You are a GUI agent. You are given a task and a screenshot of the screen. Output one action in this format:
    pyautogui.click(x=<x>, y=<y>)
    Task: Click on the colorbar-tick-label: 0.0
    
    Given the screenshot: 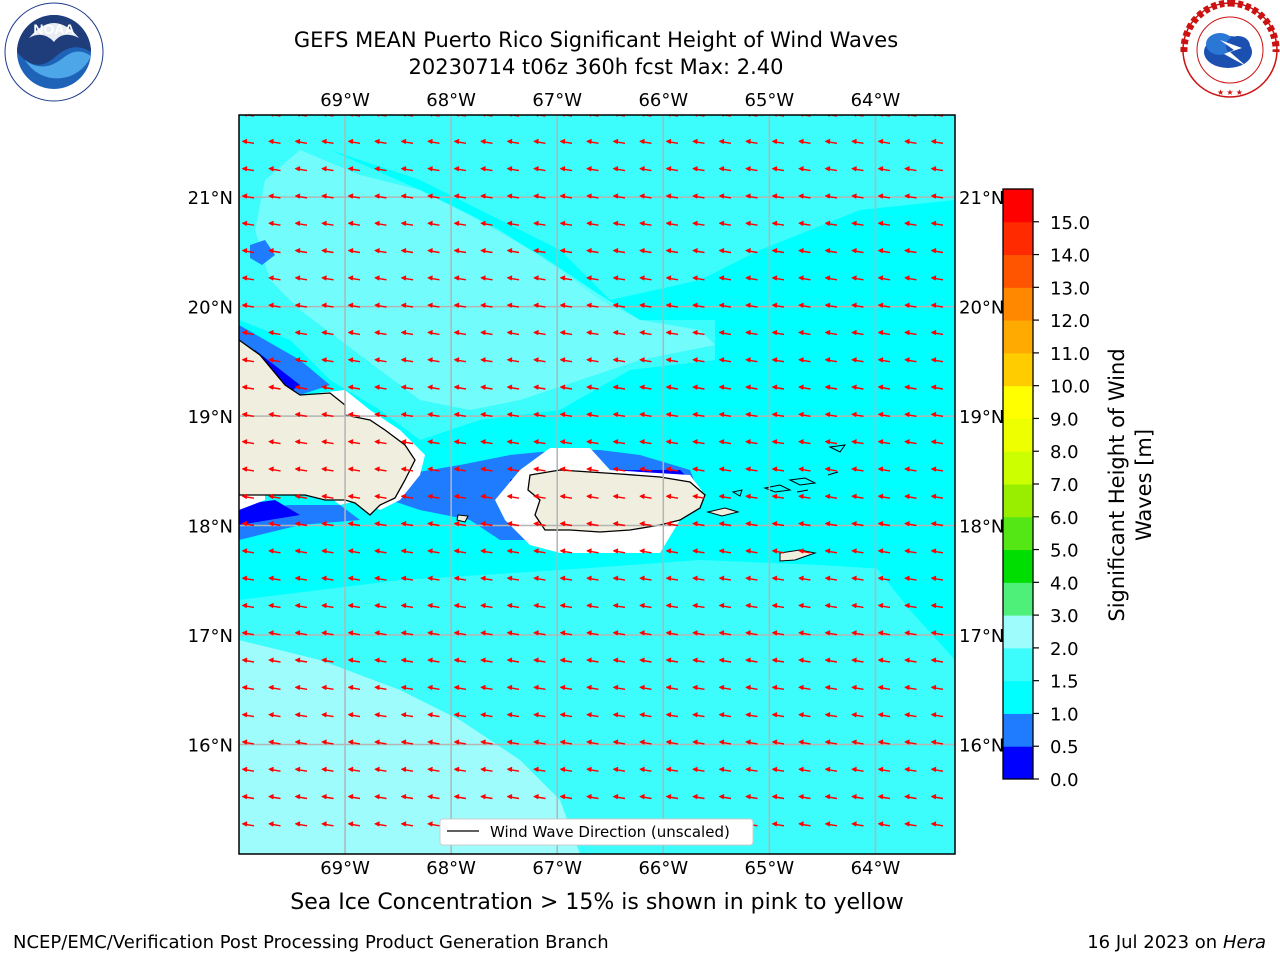 What is the action you would take?
    pyautogui.click(x=1064, y=780)
    